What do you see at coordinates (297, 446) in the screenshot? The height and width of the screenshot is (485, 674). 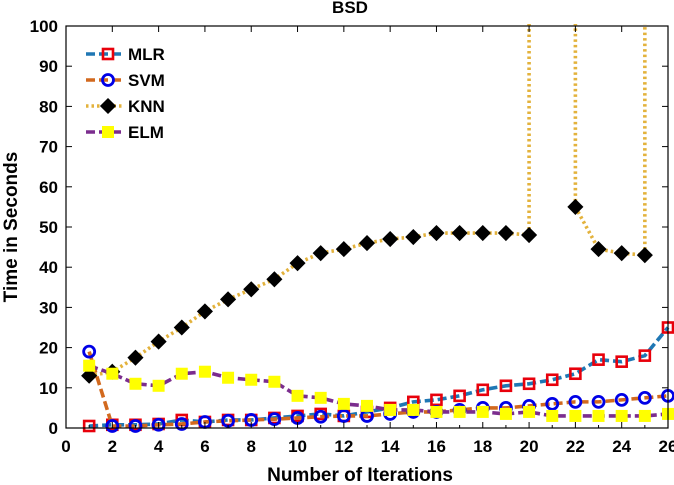 I see `x-tick-label: 10` at bounding box center [297, 446].